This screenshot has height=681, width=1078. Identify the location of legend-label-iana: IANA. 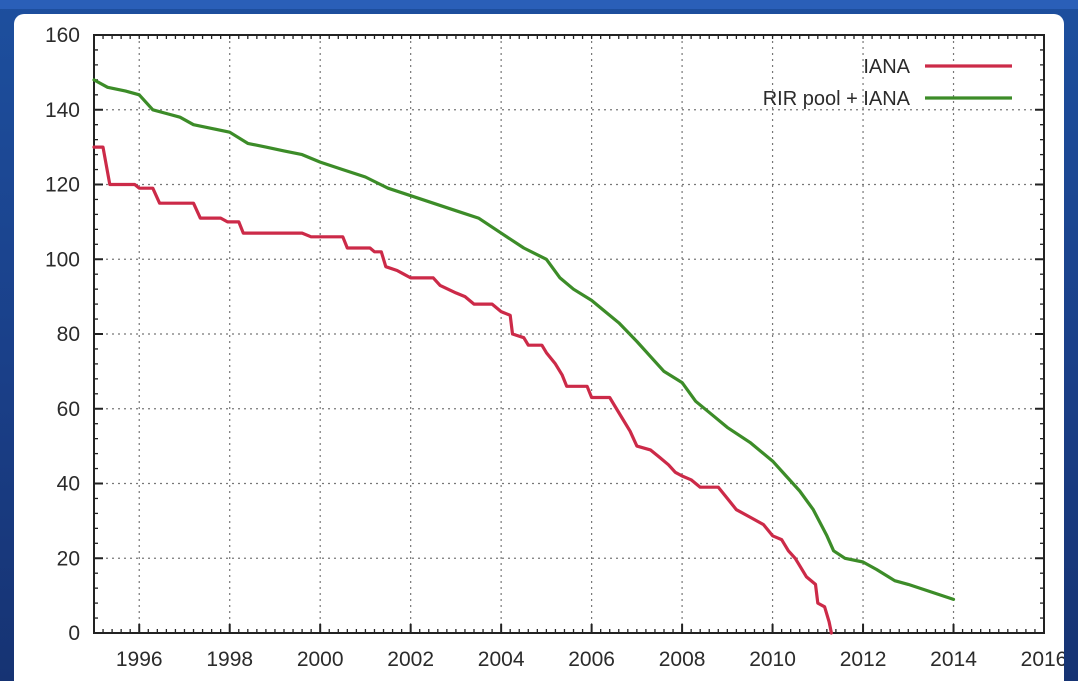
(886, 67).